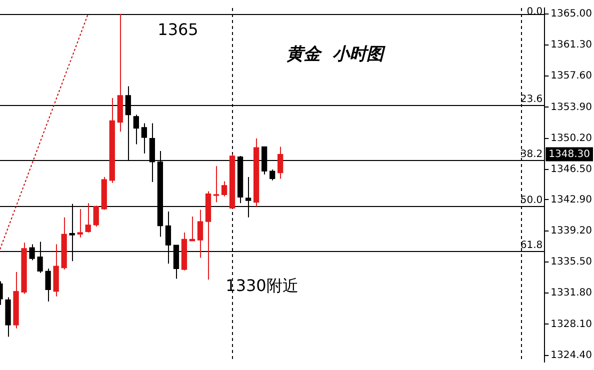 Image resolution: width=594 pixels, height=370 pixels. Describe the element at coordinates (571, 262) in the screenshot. I see `y-tick-label: 1335.50` at that location.